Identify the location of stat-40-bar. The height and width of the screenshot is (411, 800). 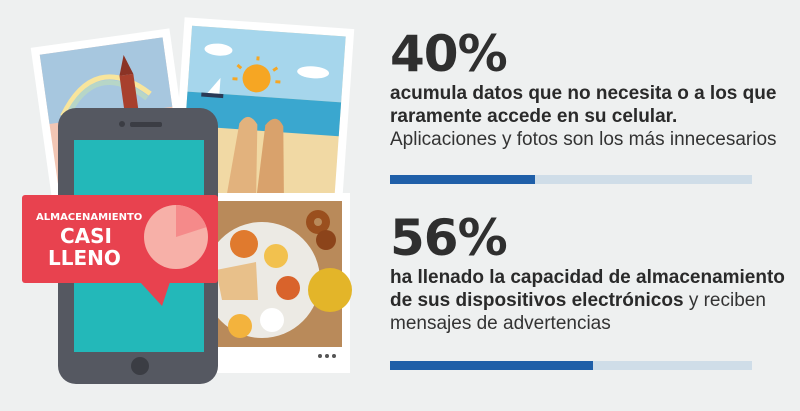
(571, 179).